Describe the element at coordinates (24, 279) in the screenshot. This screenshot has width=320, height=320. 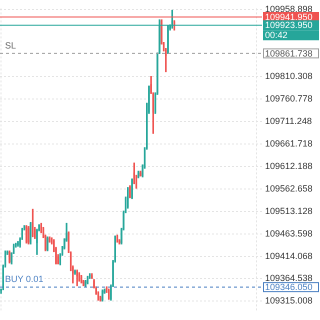
I see `annotation: BUY 0.01` at that location.